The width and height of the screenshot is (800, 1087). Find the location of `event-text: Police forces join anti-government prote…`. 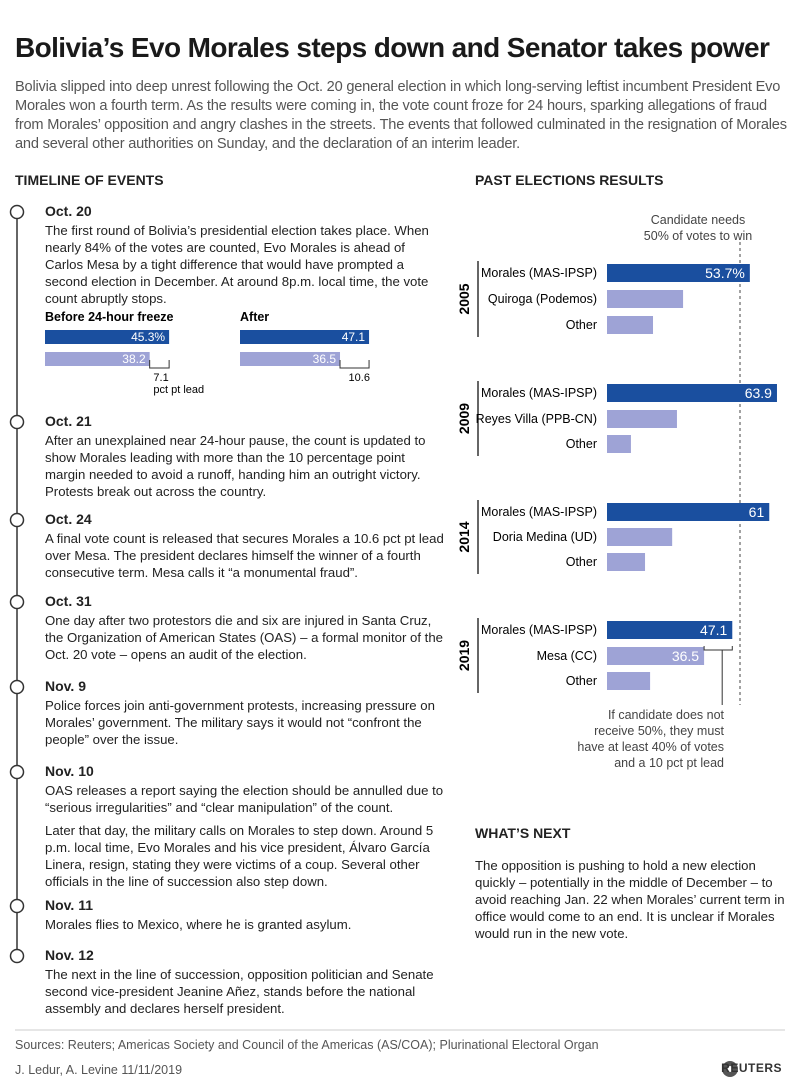

event-text: Police forces join anti-government prote… is located at coordinates (245, 725).